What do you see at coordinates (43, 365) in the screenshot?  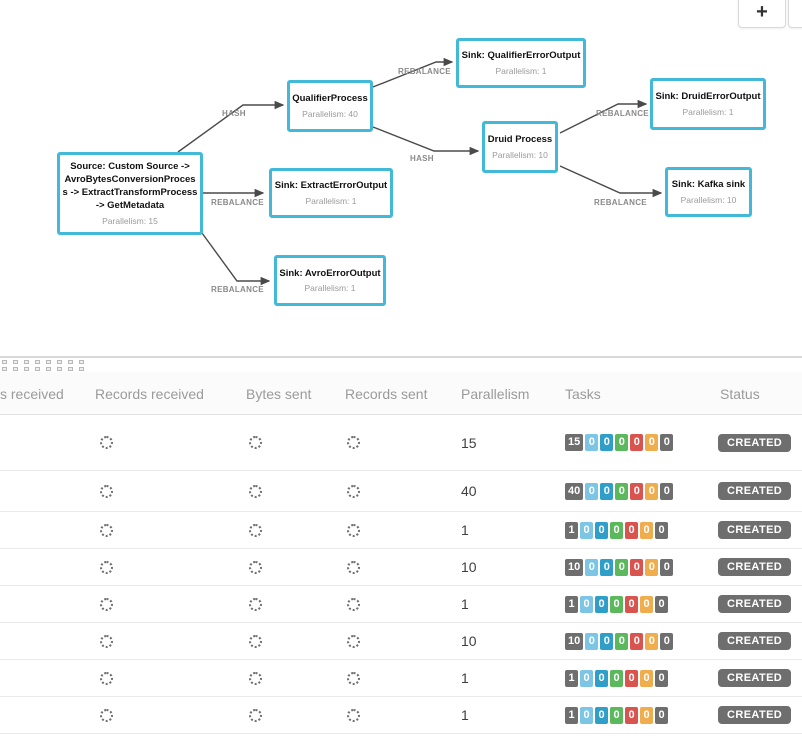 I see `panel-resize-grip` at bounding box center [43, 365].